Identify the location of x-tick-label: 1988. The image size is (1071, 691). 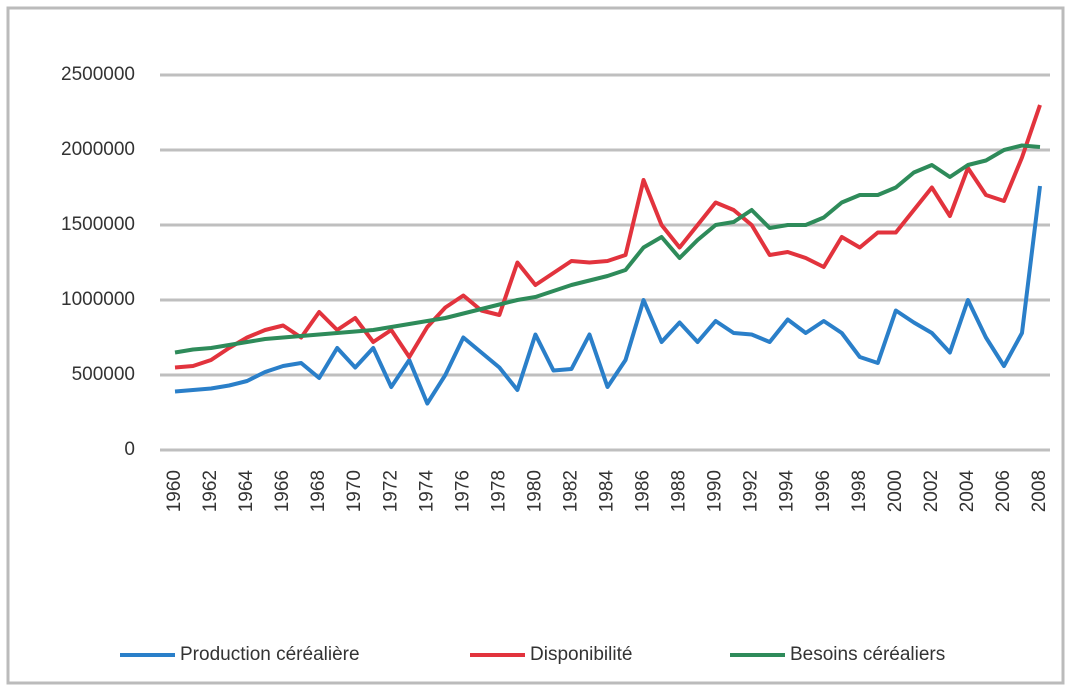
(679, 491).